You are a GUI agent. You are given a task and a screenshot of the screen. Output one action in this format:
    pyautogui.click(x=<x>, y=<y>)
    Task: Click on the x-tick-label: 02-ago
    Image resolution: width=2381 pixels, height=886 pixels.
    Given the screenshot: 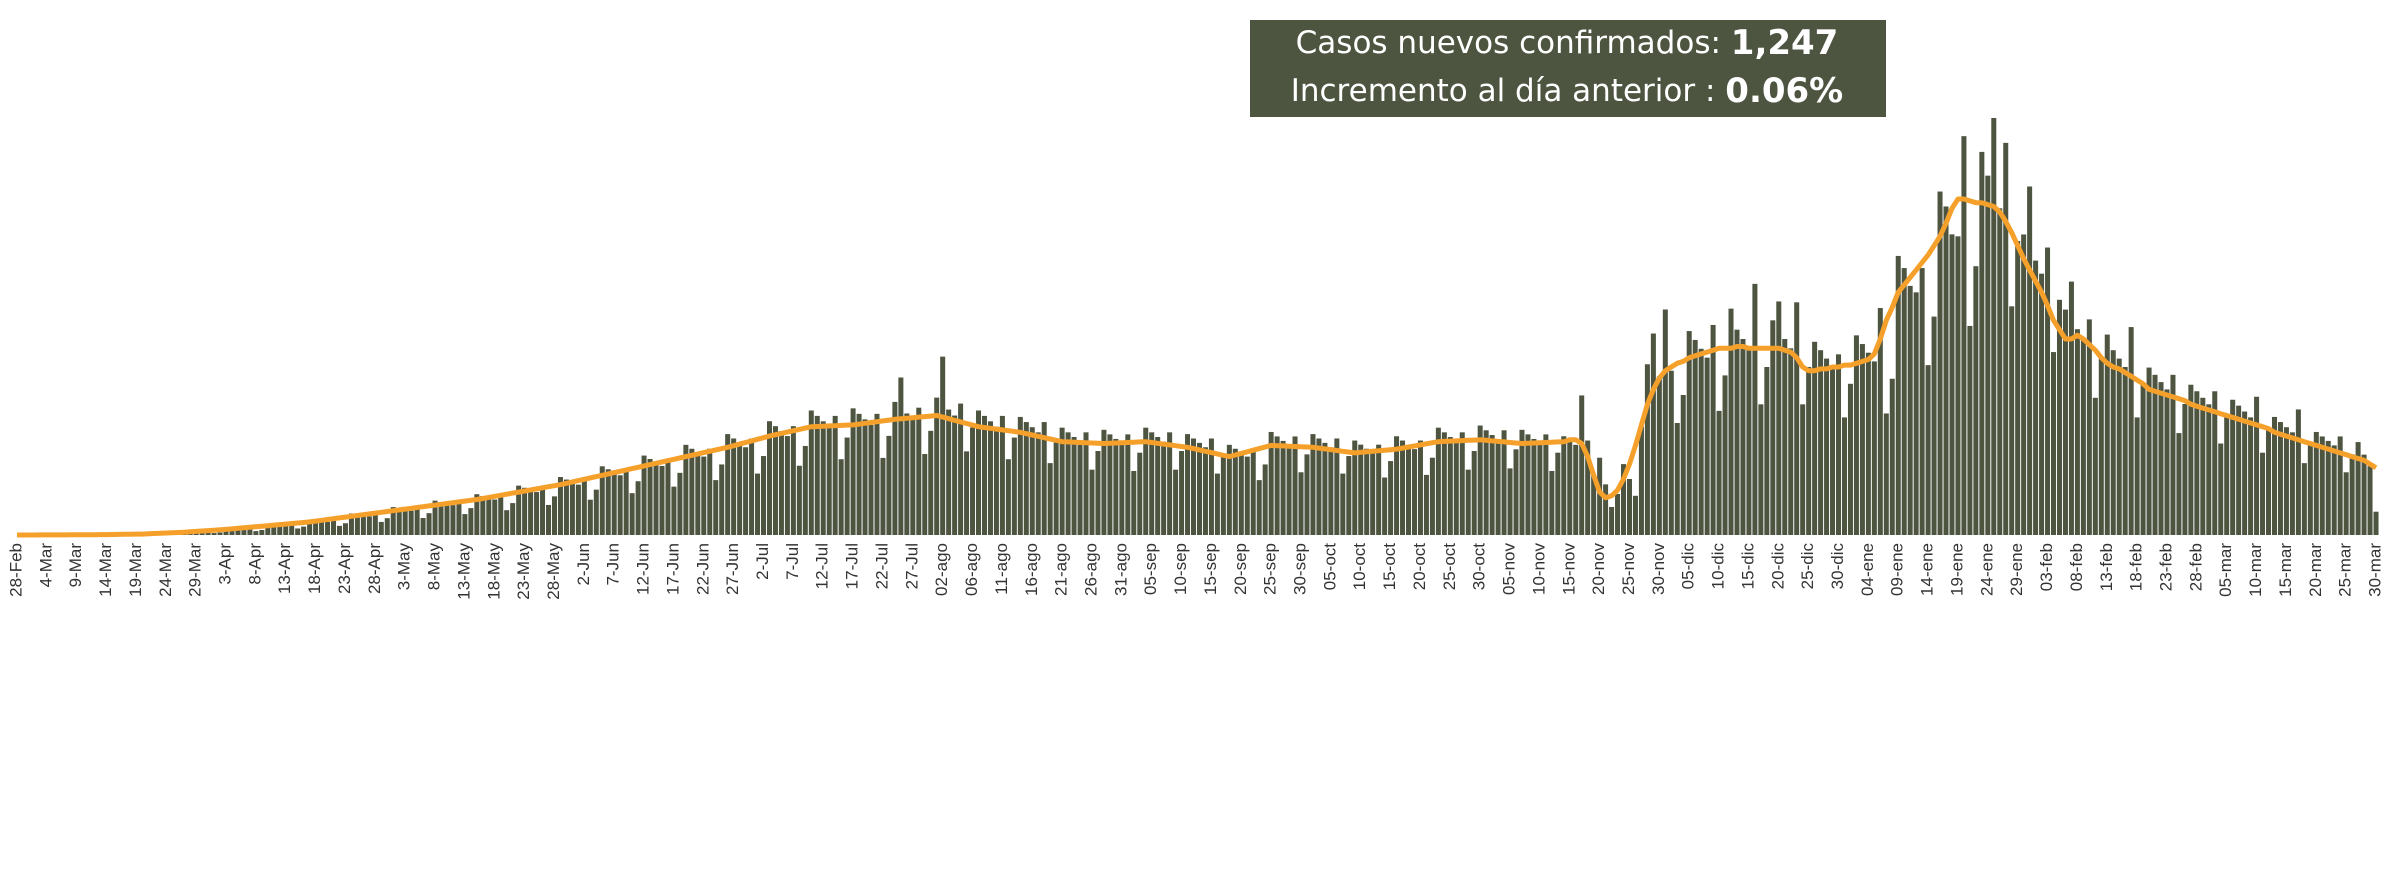 What is the action you would take?
    pyautogui.click(x=941, y=569)
    